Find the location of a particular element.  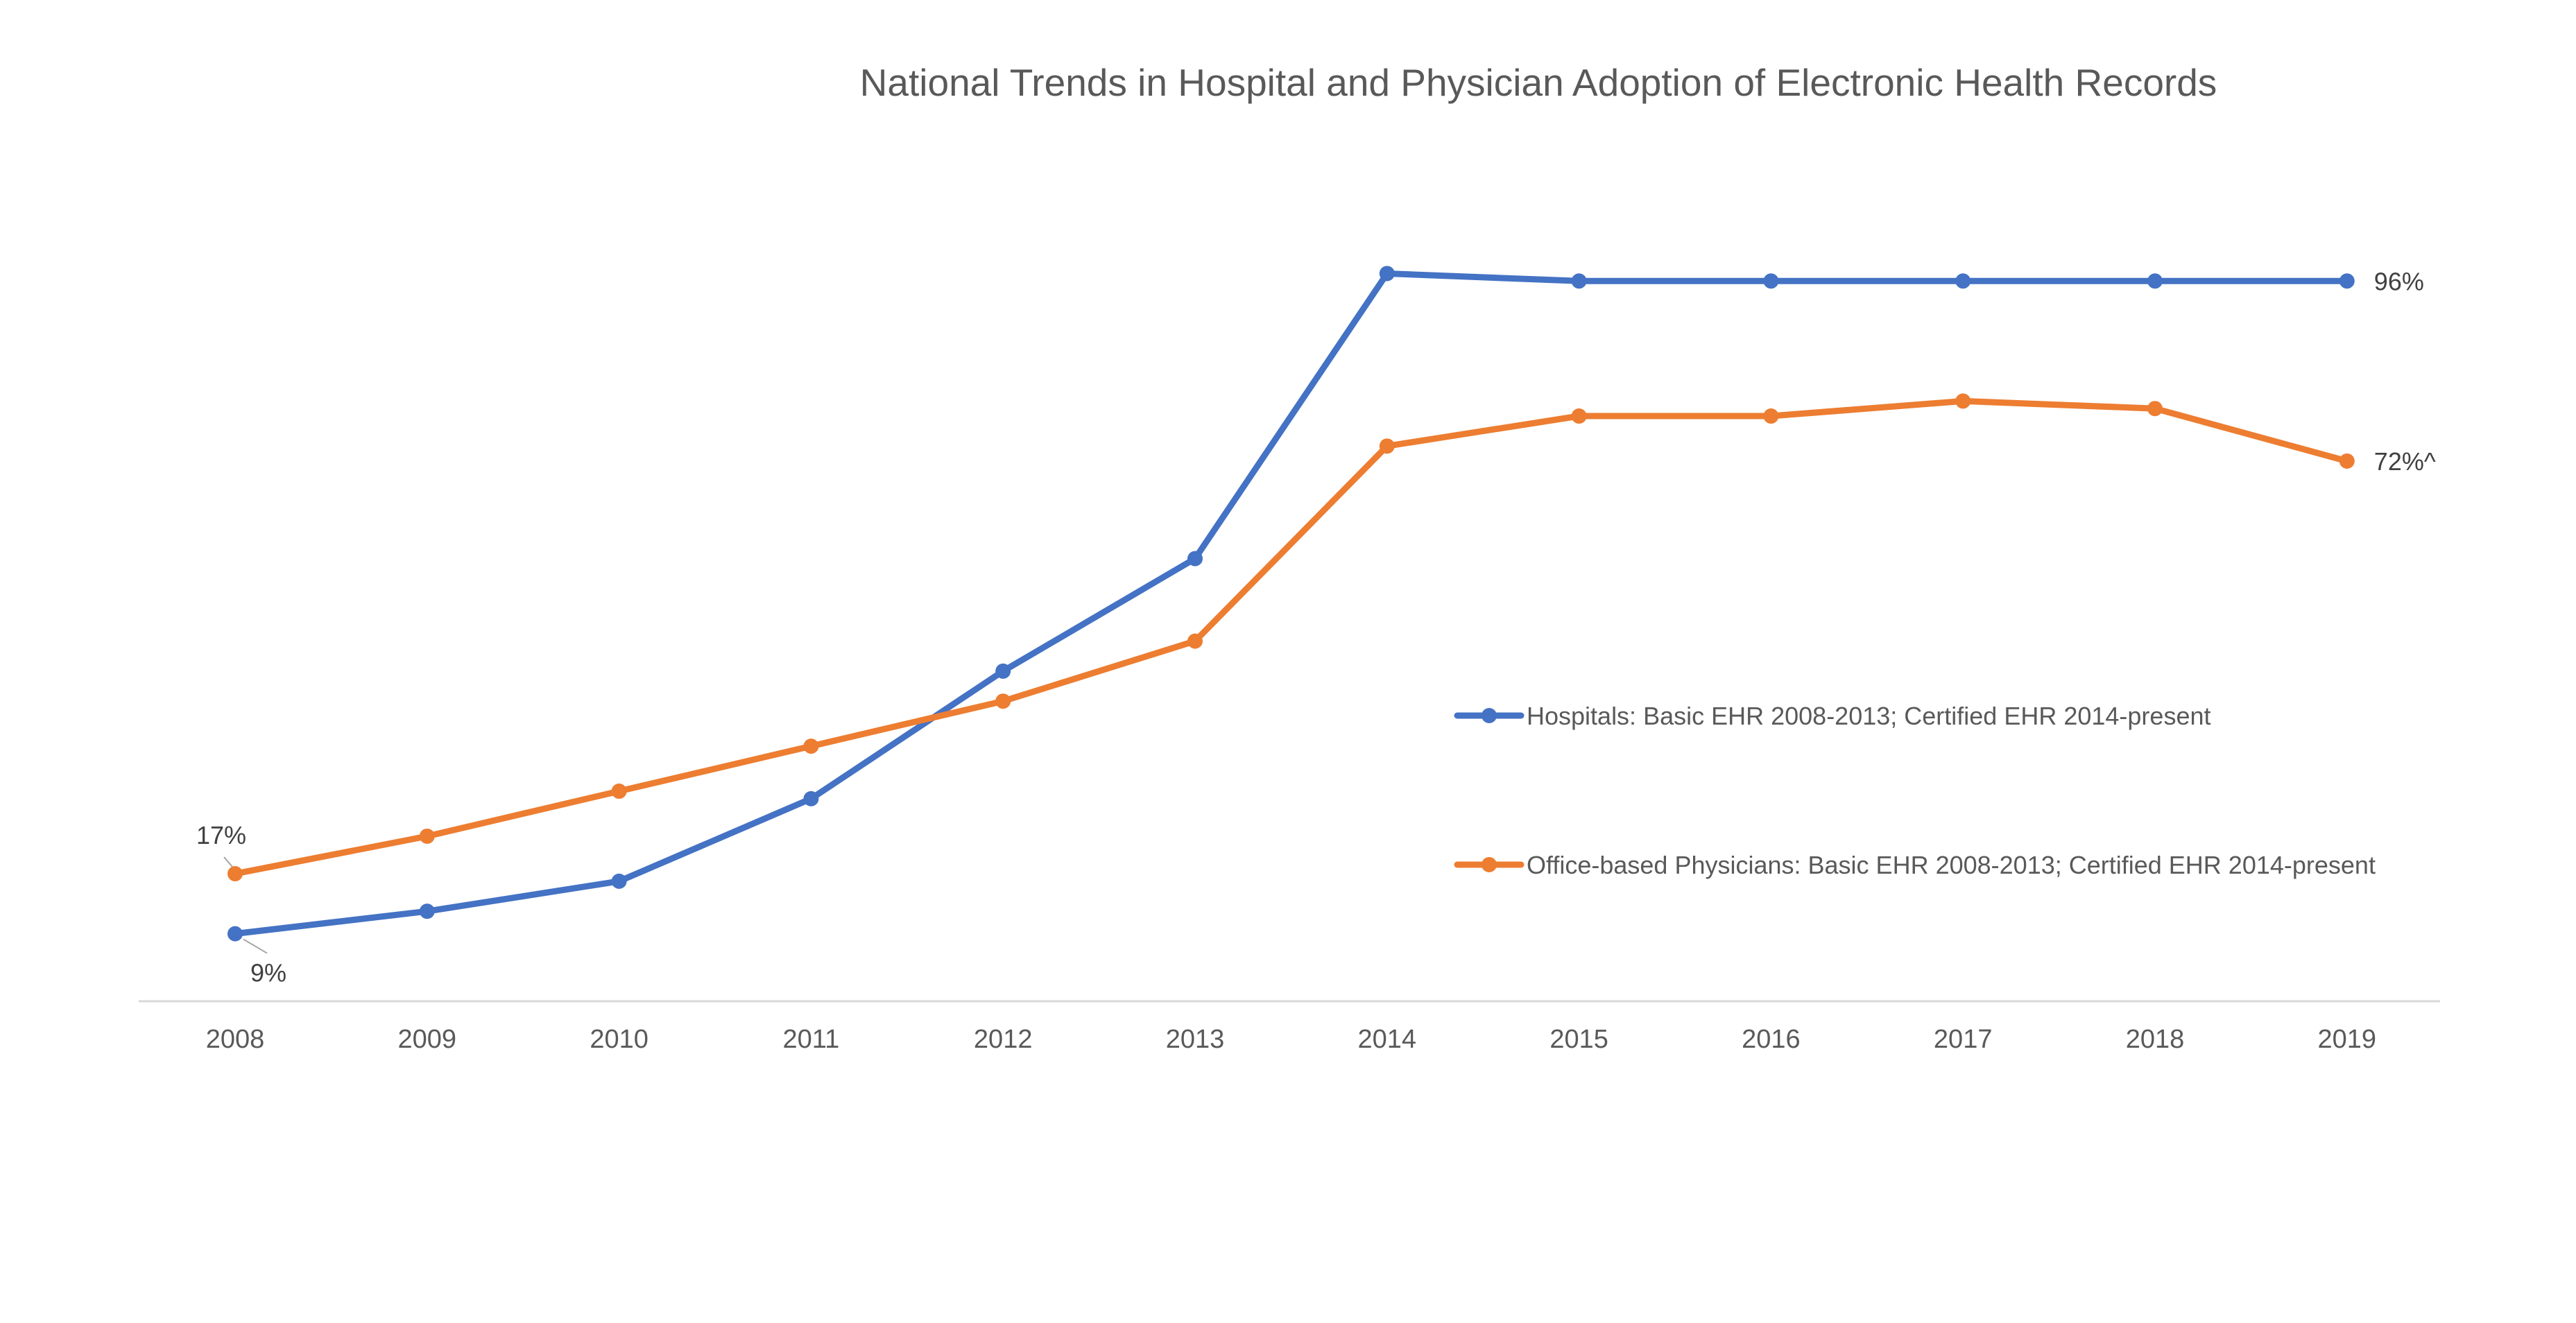

data-label: 9% is located at coordinates (268, 973).